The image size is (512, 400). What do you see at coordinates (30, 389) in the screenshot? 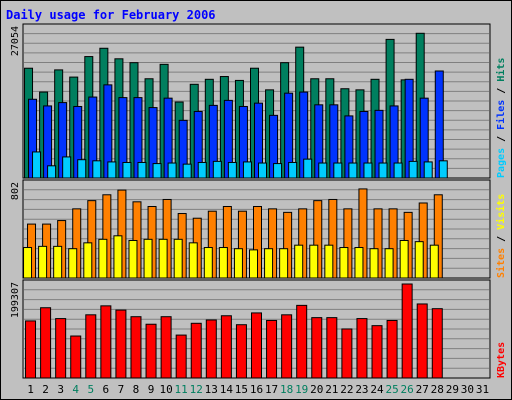
I see `x-tick-label: 1` at bounding box center [30, 389].